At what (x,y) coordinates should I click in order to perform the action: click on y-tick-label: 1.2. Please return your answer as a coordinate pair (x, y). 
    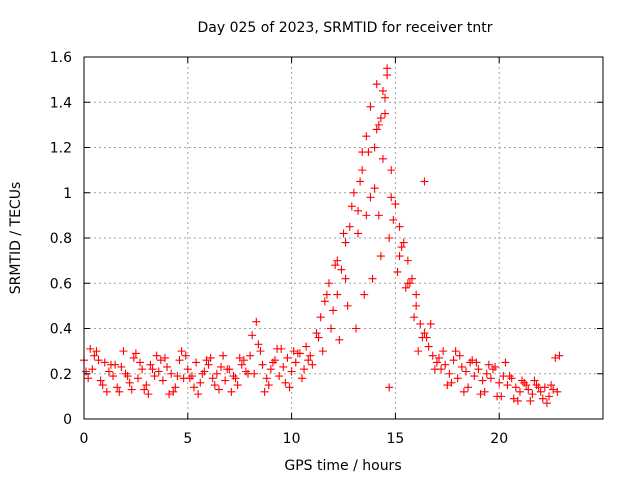
    Looking at the image, I should click on (61, 149).